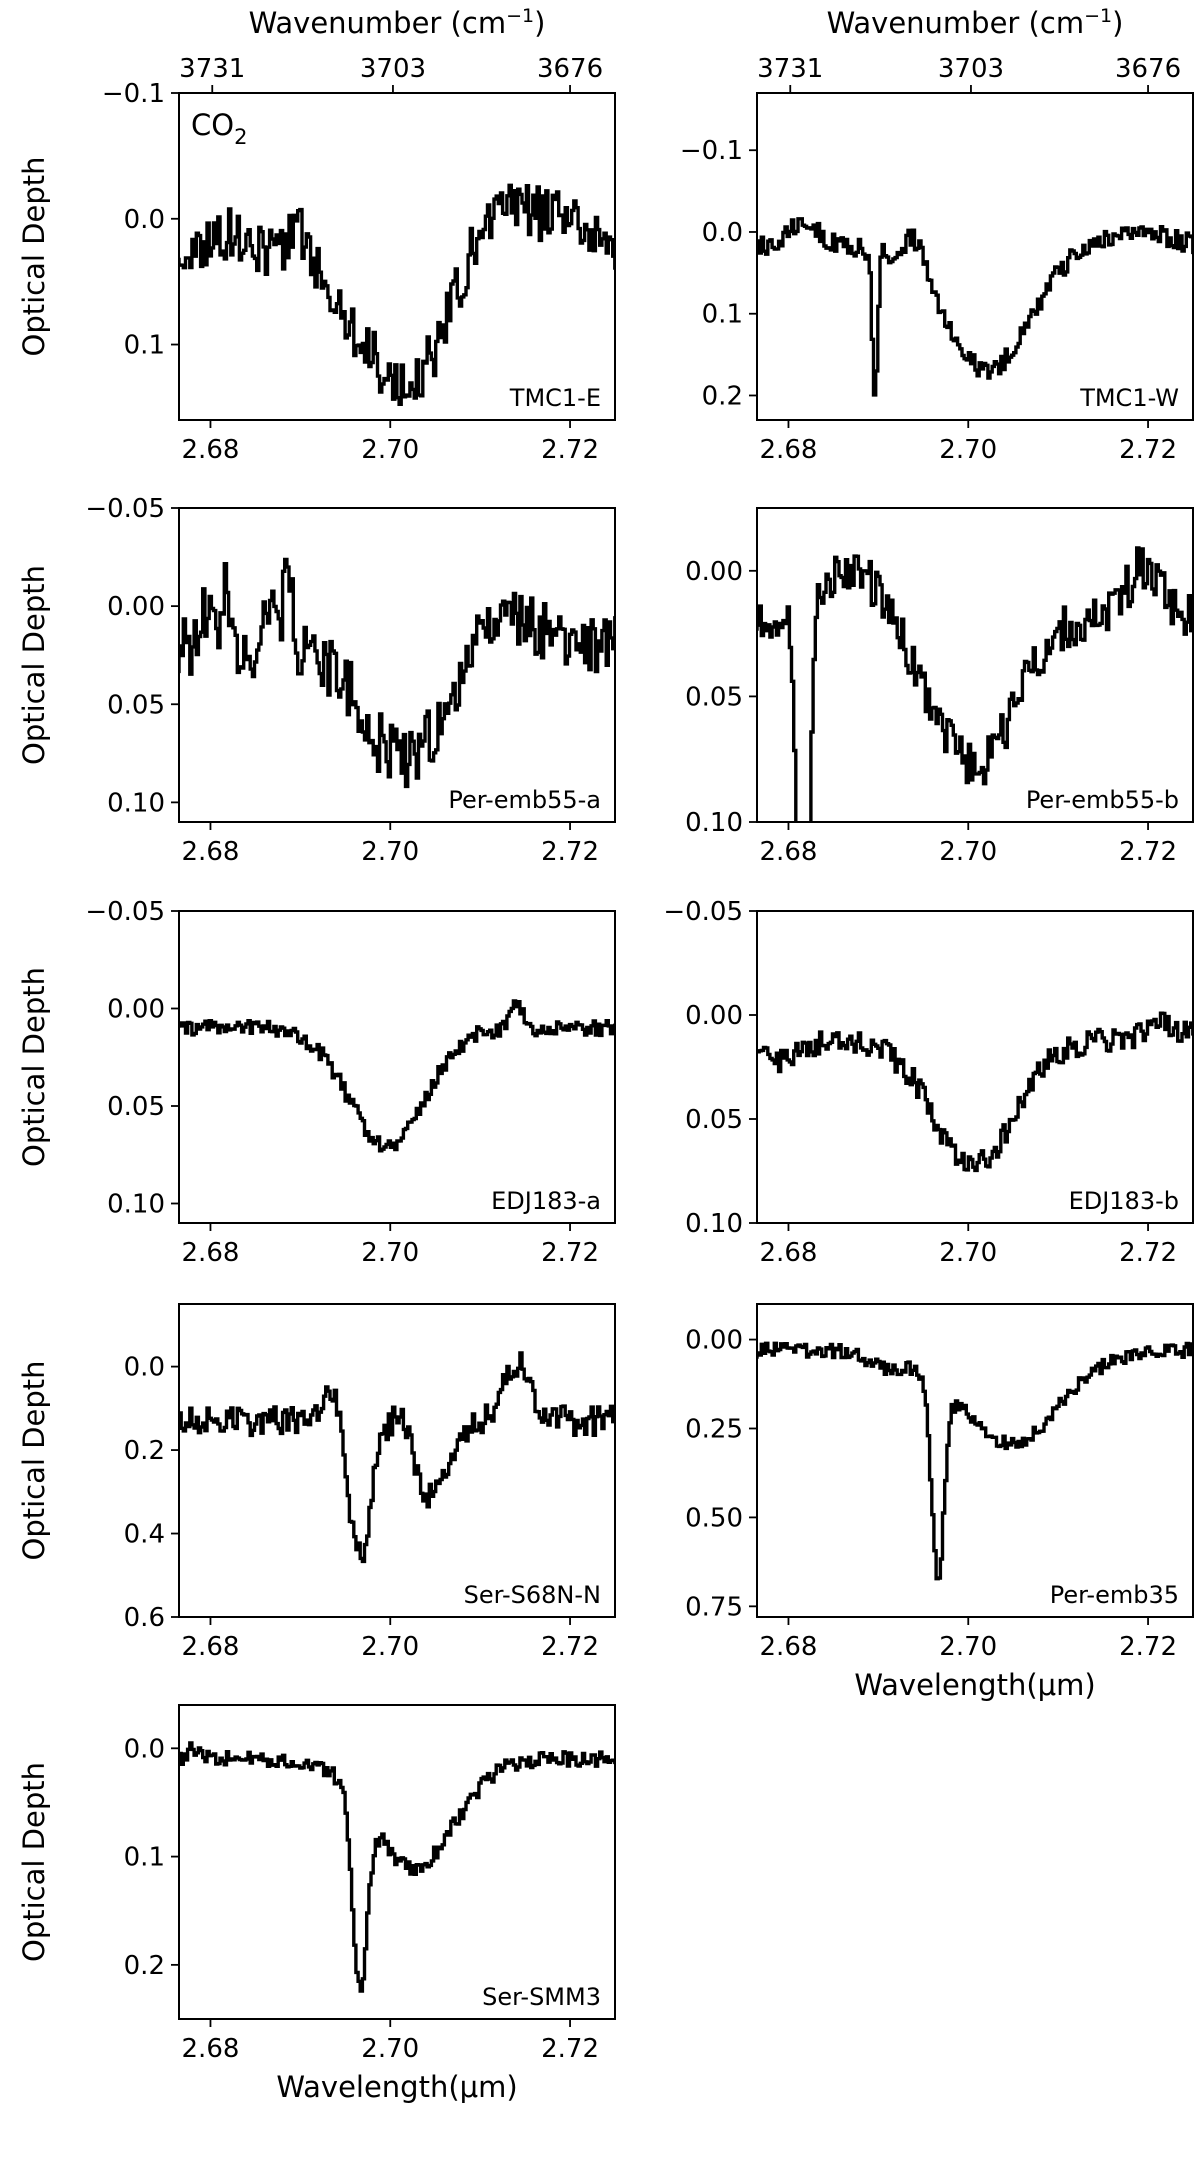  I want to click on y-tick-label: 0.6, so click(144, 1618).